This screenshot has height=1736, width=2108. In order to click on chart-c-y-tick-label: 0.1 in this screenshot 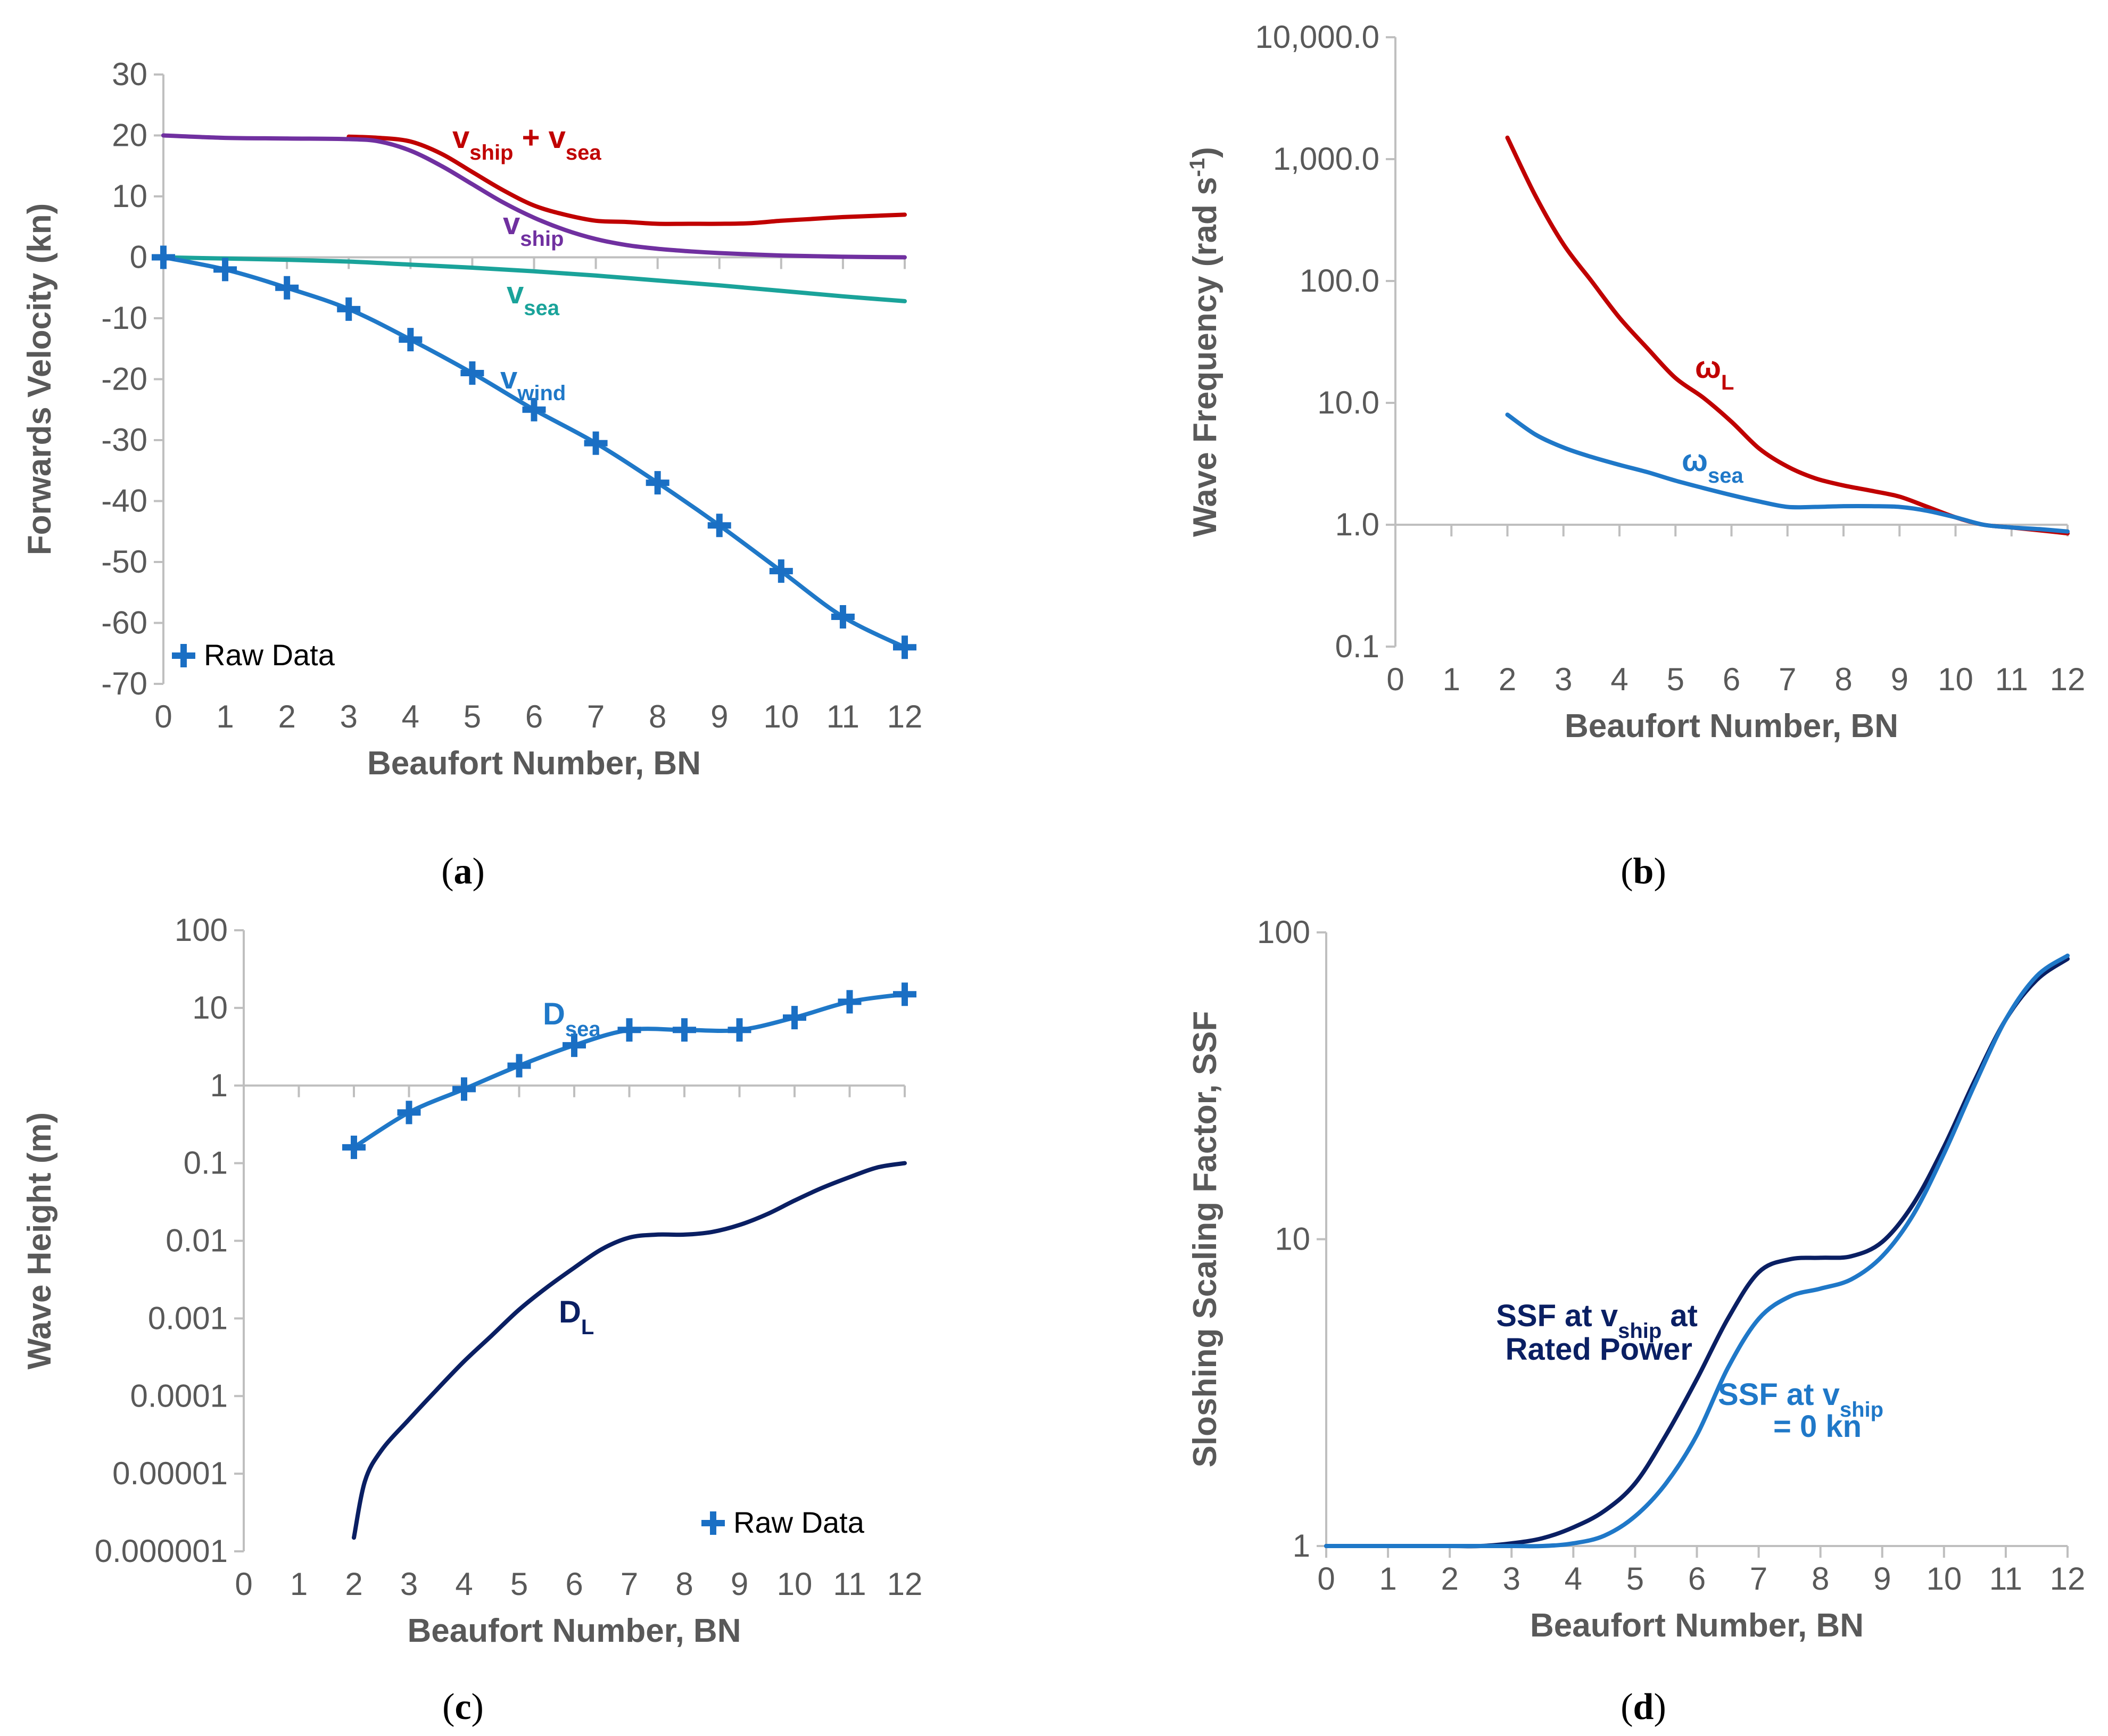, I will do `click(206, 1163)`.